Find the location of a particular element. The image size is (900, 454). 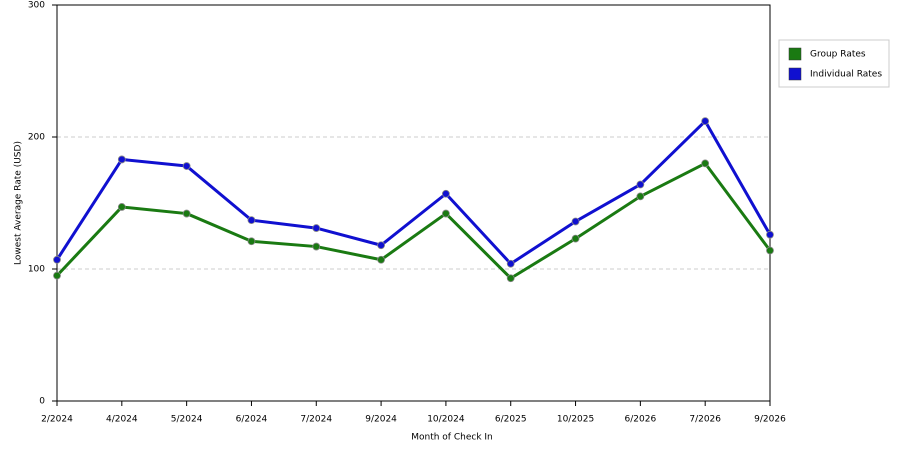

x-tick-label: 5/2024 is located at coordinates (187, 420).